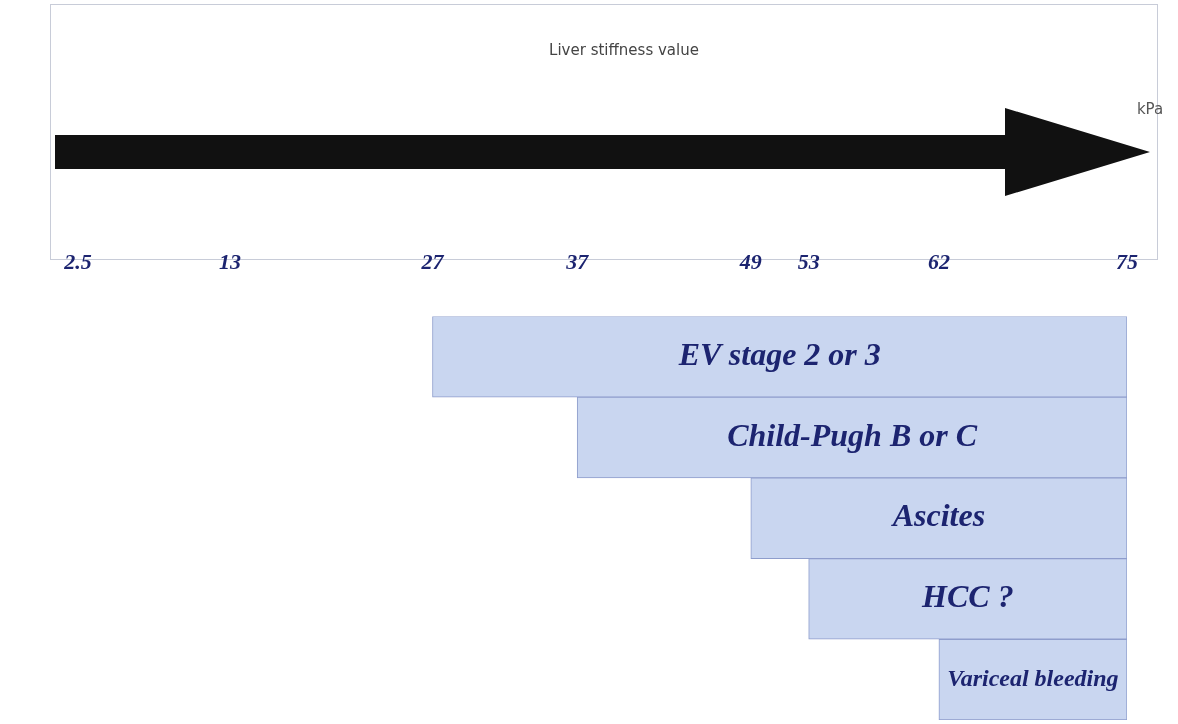  Describe the element at coordinates (1127, 261) in the screenshot. I see `x-tick-label: 75` at that location.